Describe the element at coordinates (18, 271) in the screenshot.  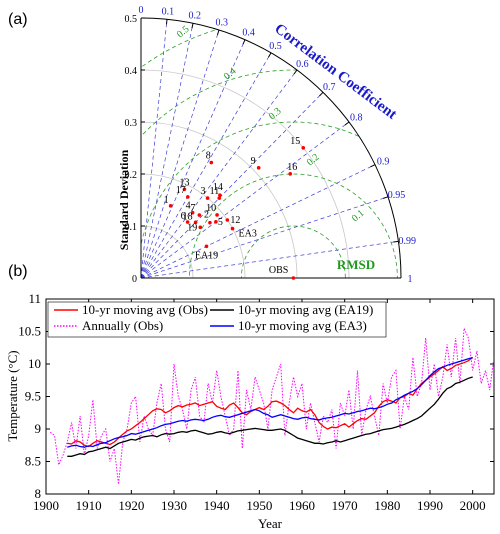
I see `panel-label-b: (b)` at that location.